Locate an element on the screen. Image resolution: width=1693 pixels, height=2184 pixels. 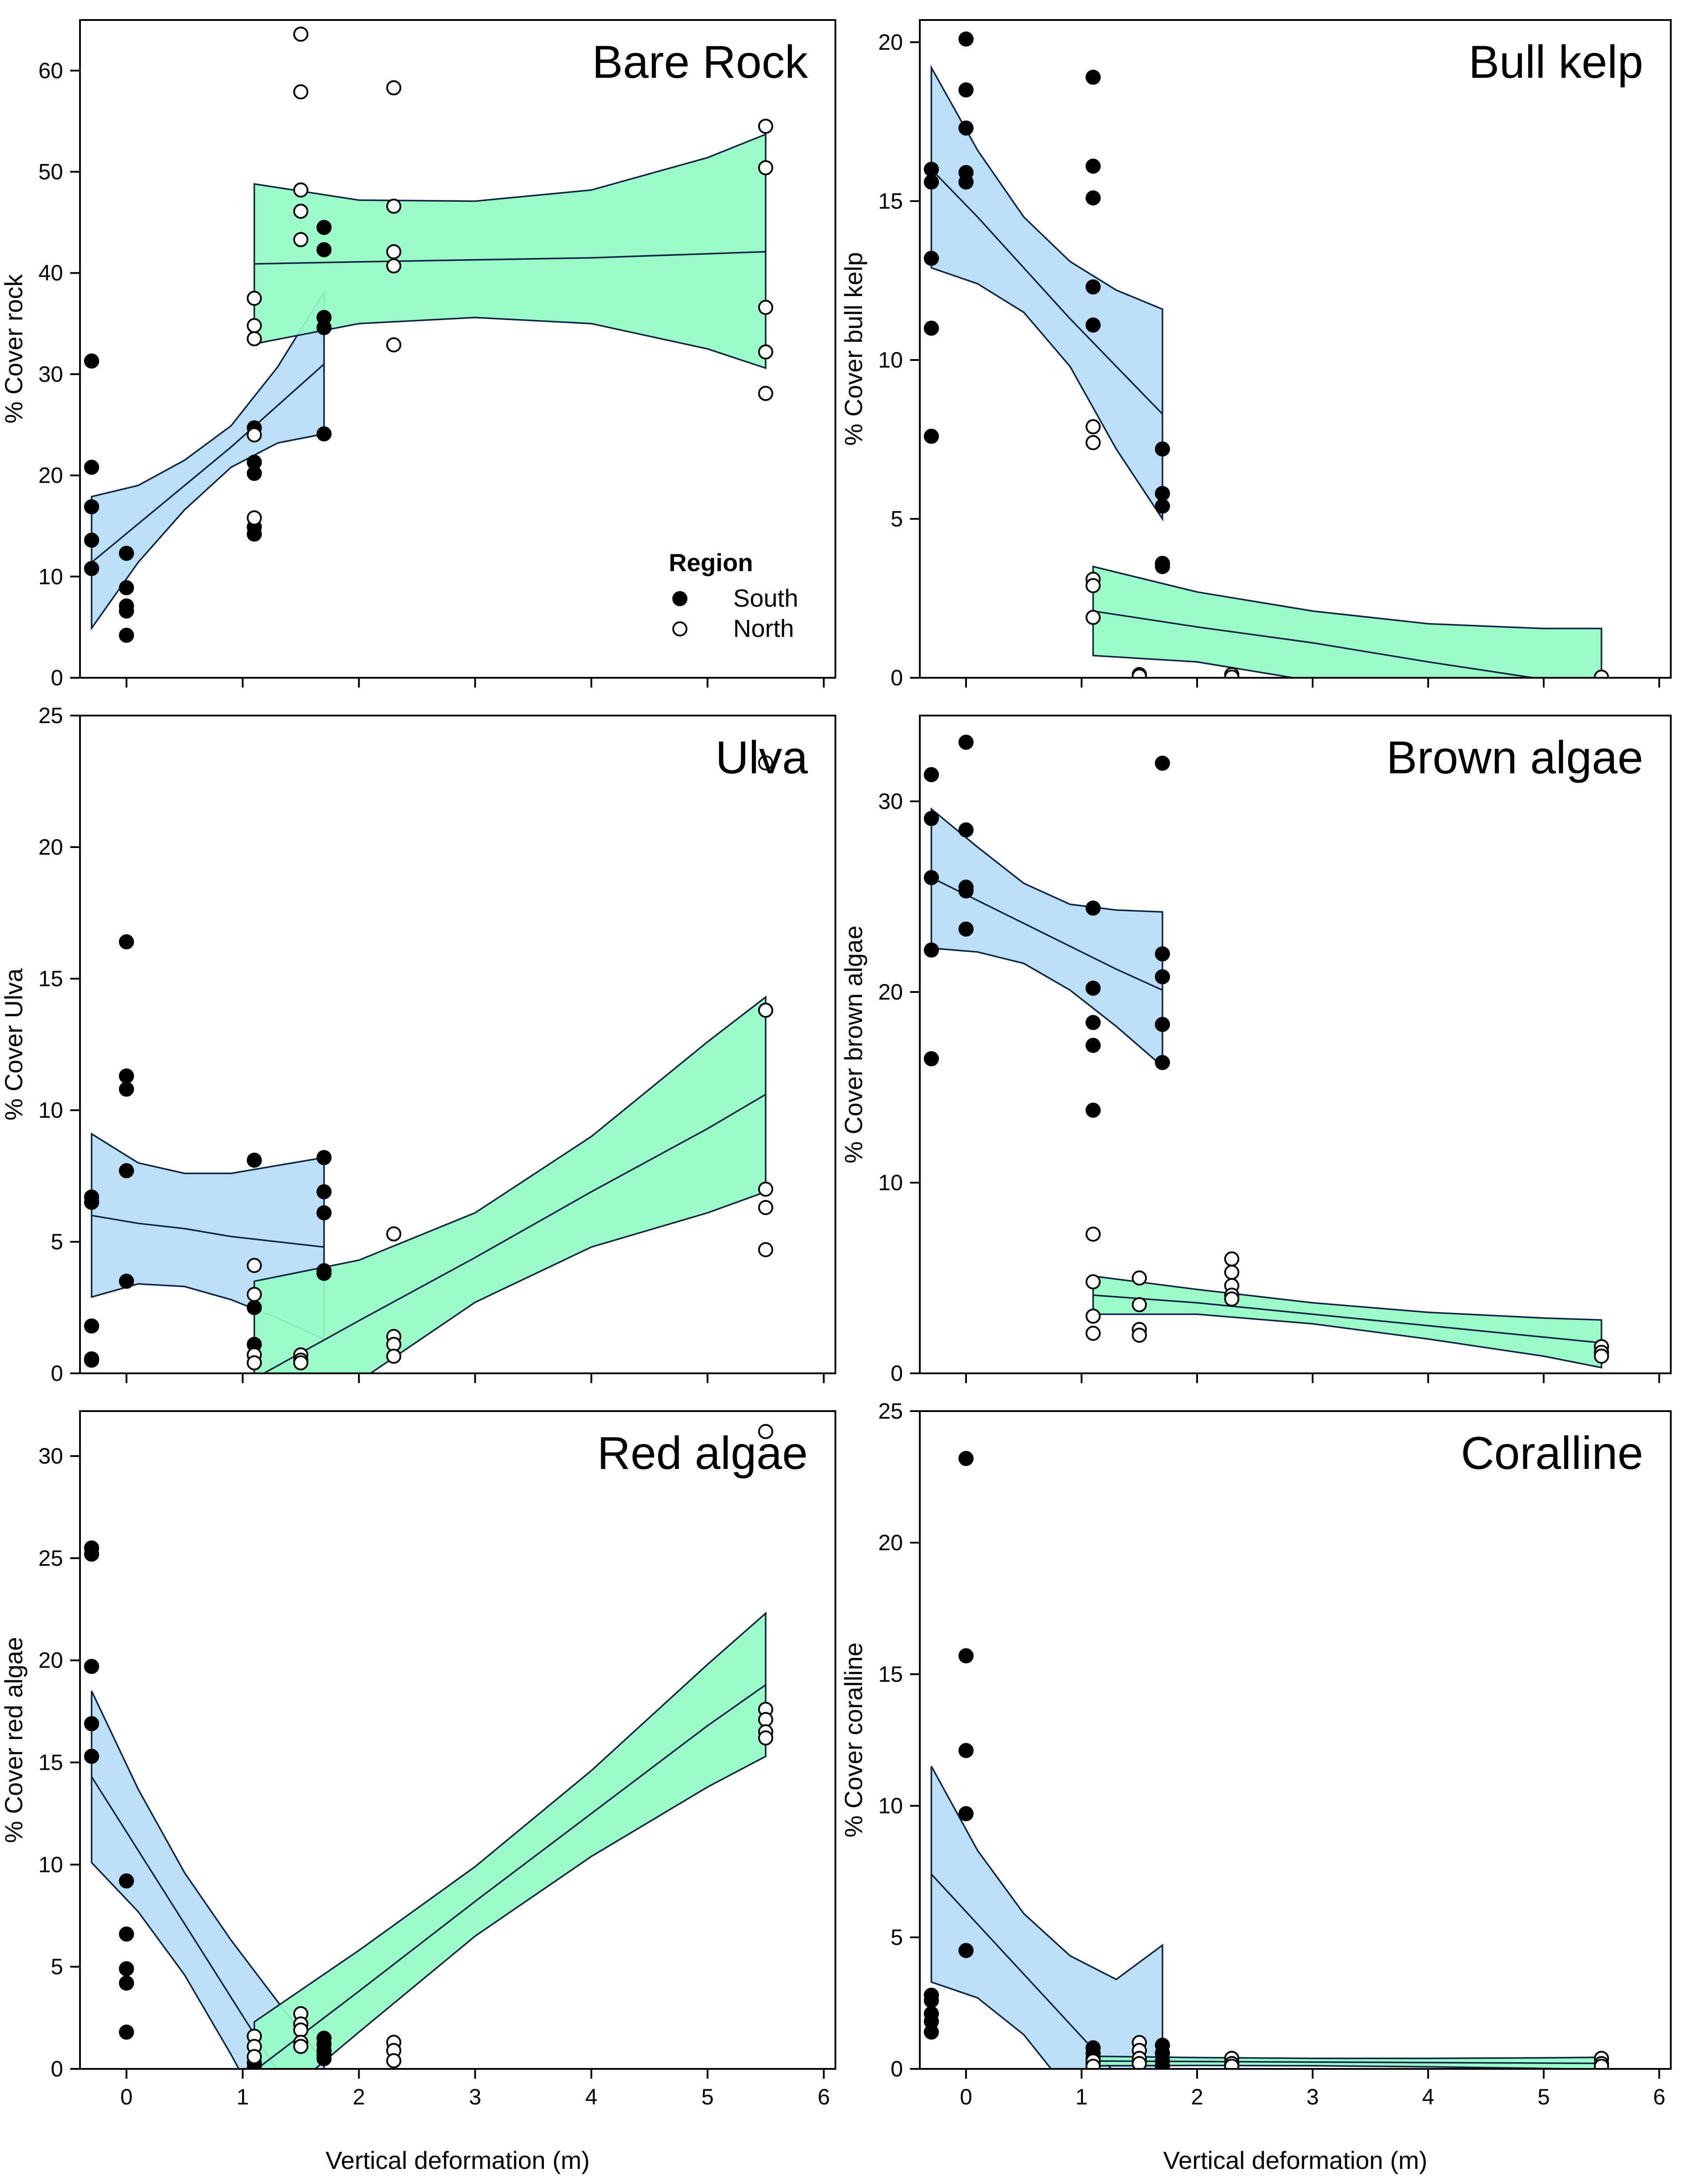
y-axis-label: % Cover rock is located at coordinates (14, 349).